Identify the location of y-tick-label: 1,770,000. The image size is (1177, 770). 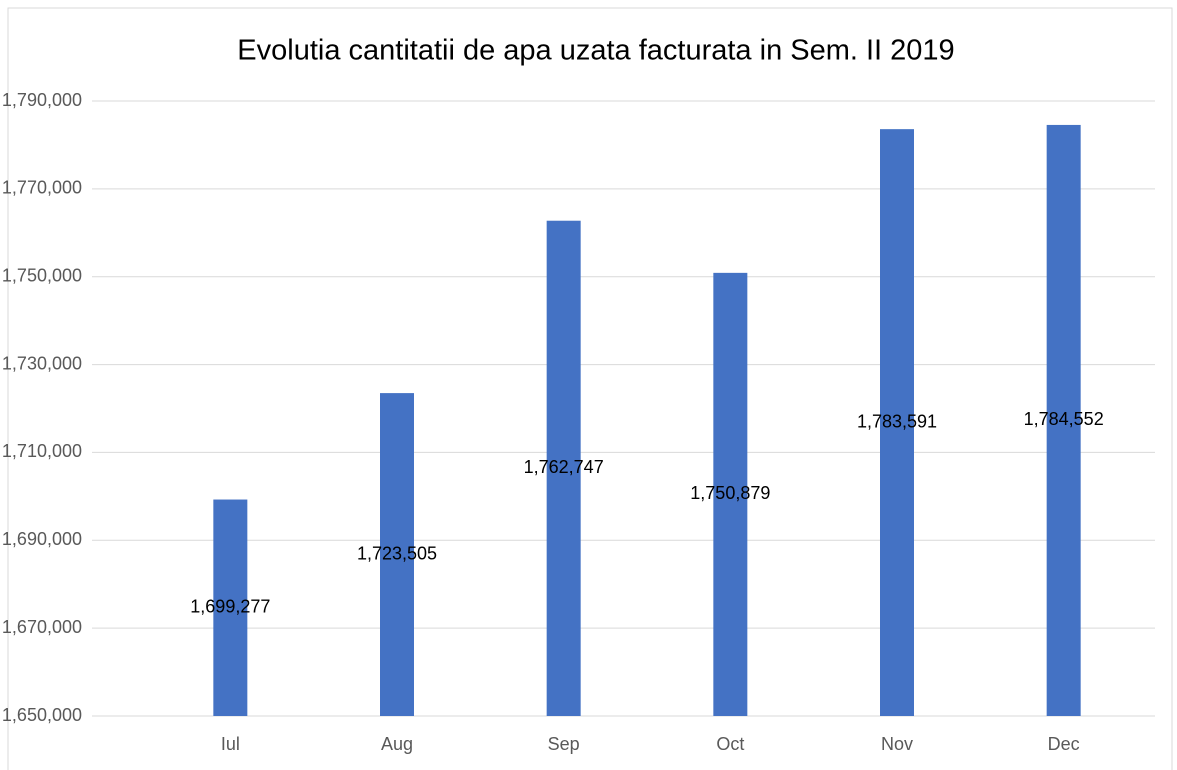
(42, 188).